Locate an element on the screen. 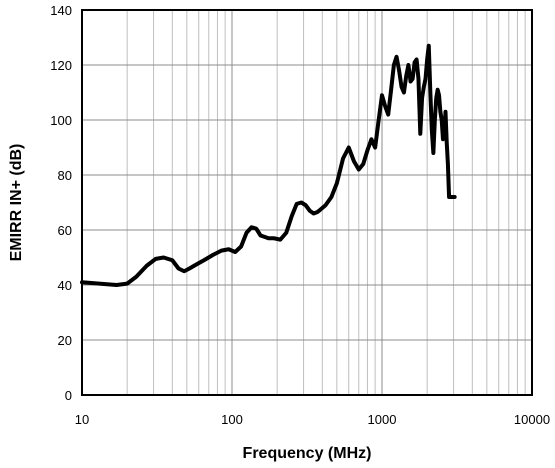  x-tick-label: 10 is located at coordinates (82, 419).